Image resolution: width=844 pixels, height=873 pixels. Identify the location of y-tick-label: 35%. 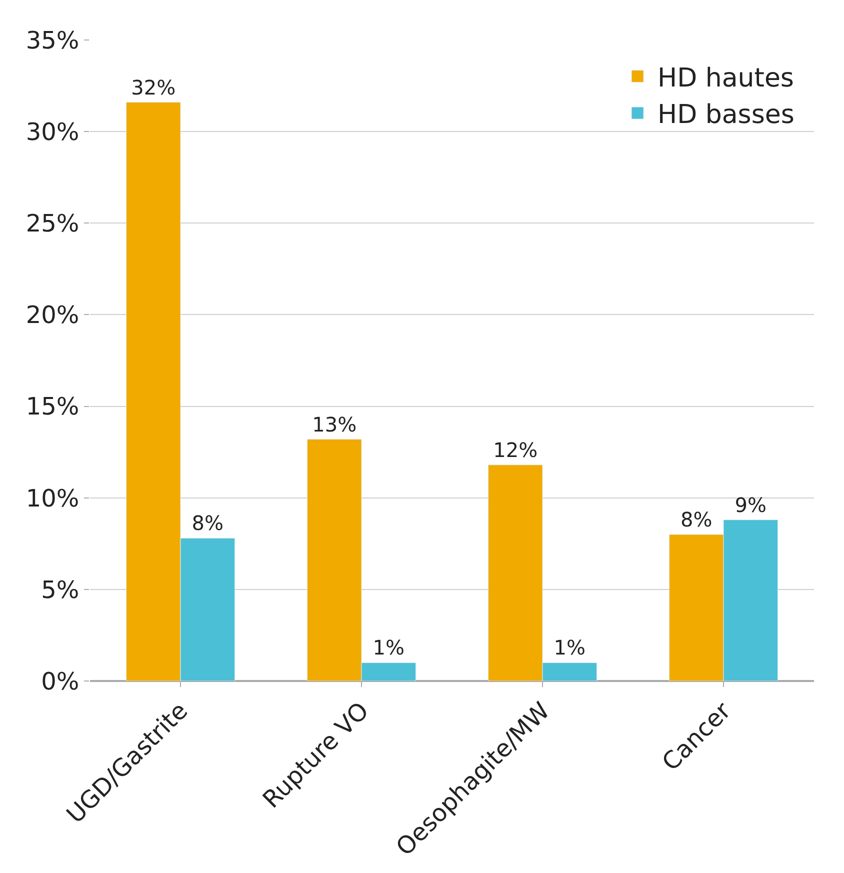
(53, 40).